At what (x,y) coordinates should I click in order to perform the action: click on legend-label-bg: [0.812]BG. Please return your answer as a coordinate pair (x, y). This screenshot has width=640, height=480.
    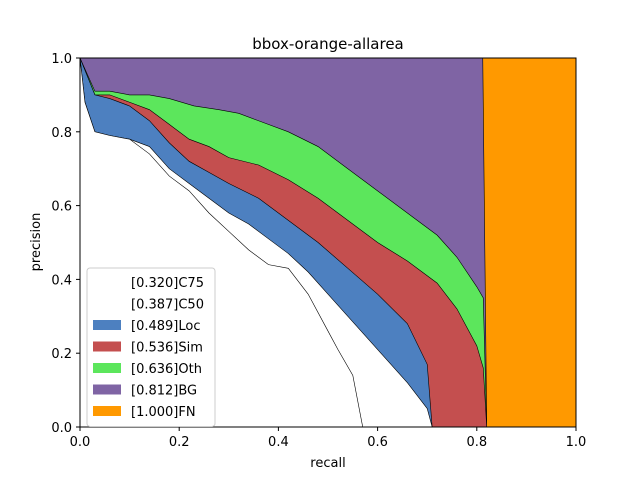
    Looking at the image, I should click on (164, 391).